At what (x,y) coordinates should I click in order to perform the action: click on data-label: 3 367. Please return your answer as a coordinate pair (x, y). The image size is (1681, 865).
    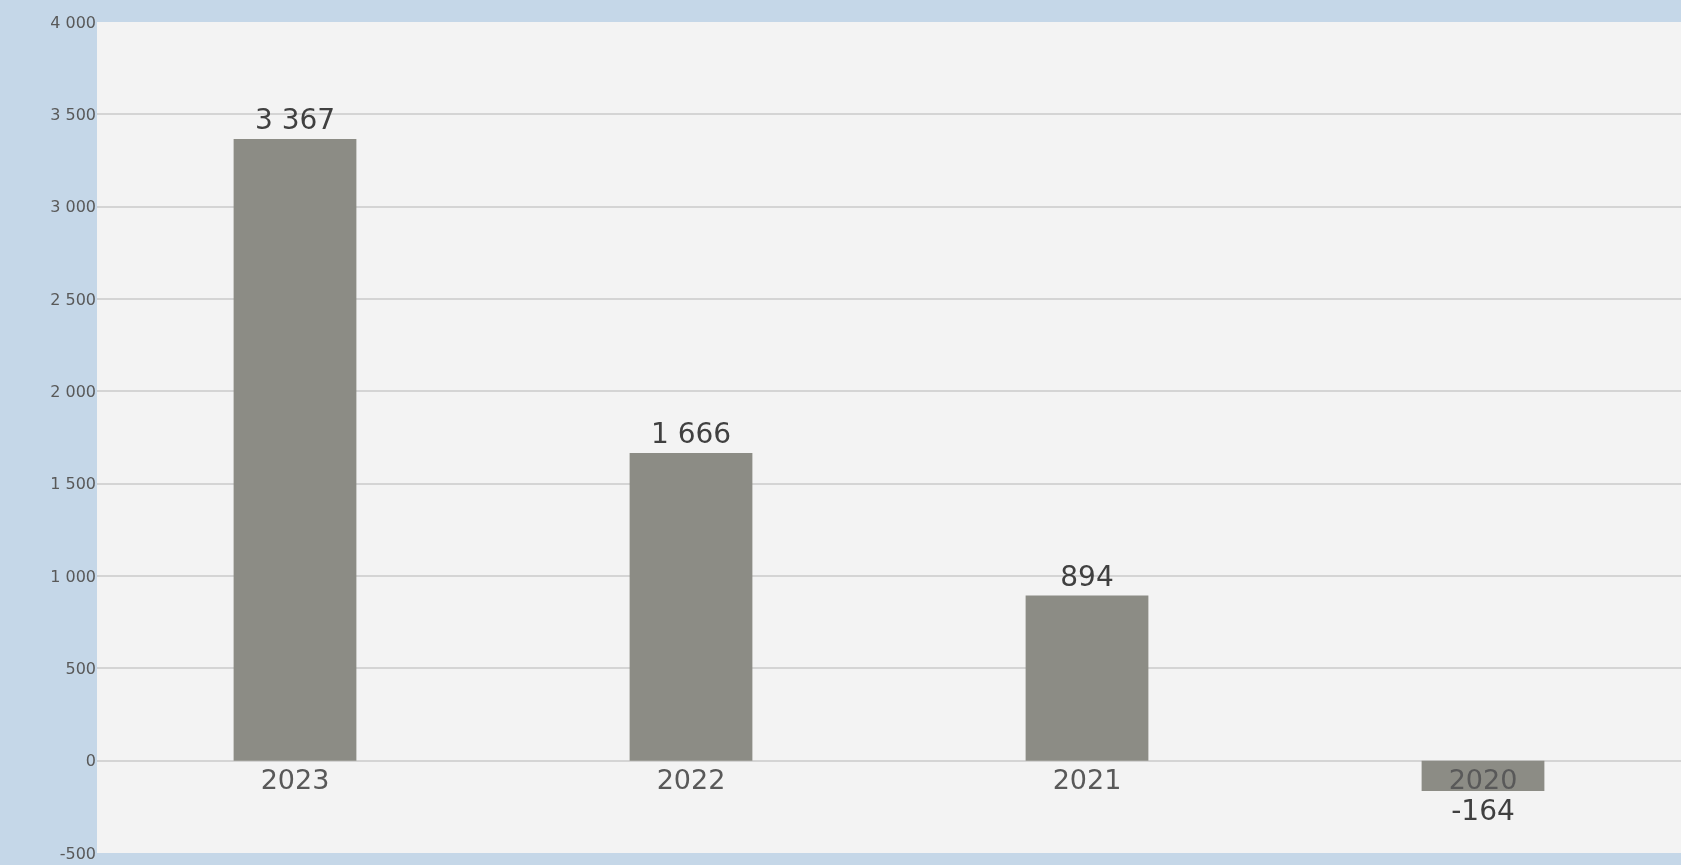
    Looking at the image, I should click on (295, 119).